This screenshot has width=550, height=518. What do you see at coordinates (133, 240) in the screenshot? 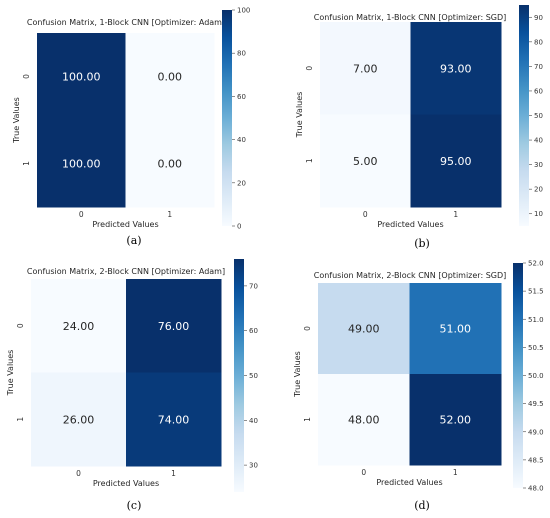
I see `panel-caption: (a)` at bounding box center [133, 240].